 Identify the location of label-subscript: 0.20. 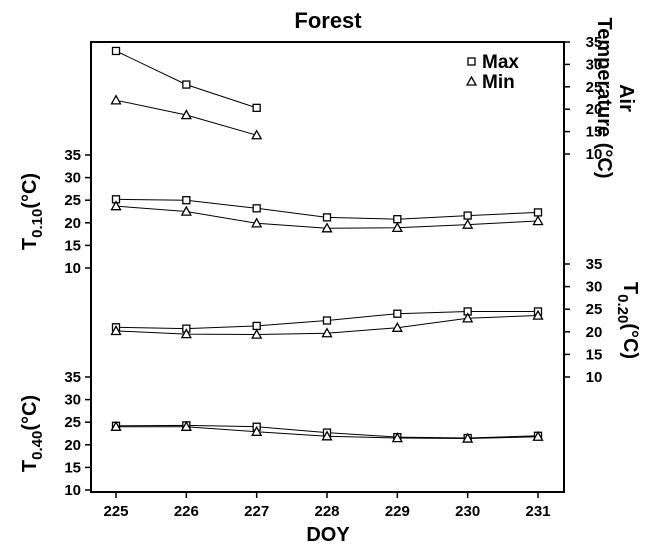
(622, 308).